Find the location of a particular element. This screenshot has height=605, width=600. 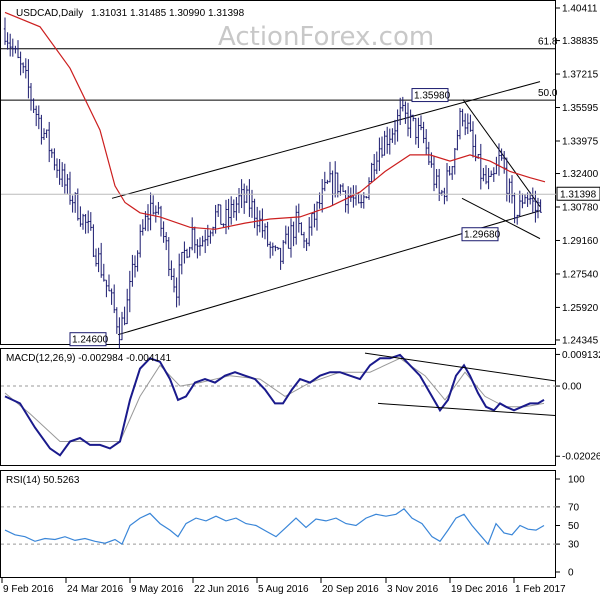

last-price-box is located at coordinates (578, 193).